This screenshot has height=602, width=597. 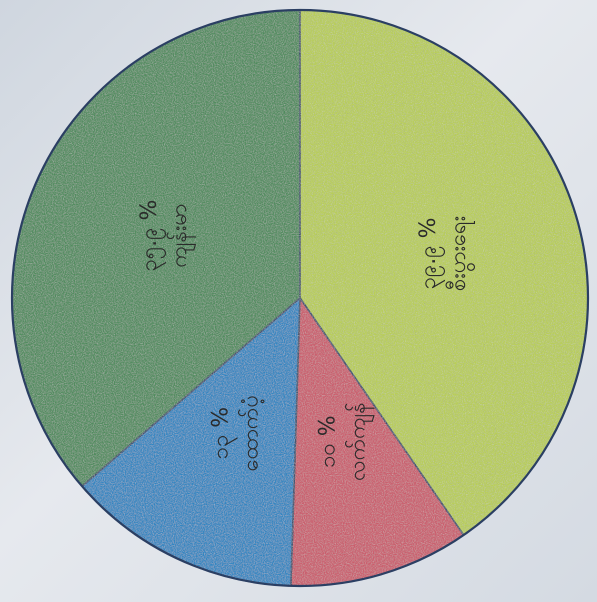 I want to click on slice-value-label: ၁၃ %, so click(x=223, y=433).